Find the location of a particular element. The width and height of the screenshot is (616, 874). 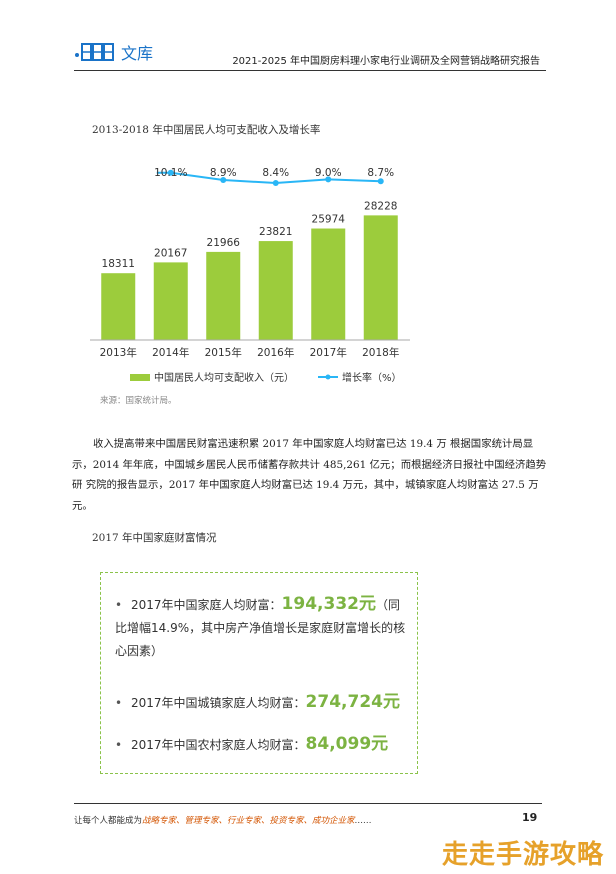

footer-roles: 战略专家、管理专家、行业专家、投资专家、成功企业家 is located at coordinates (248, 821).